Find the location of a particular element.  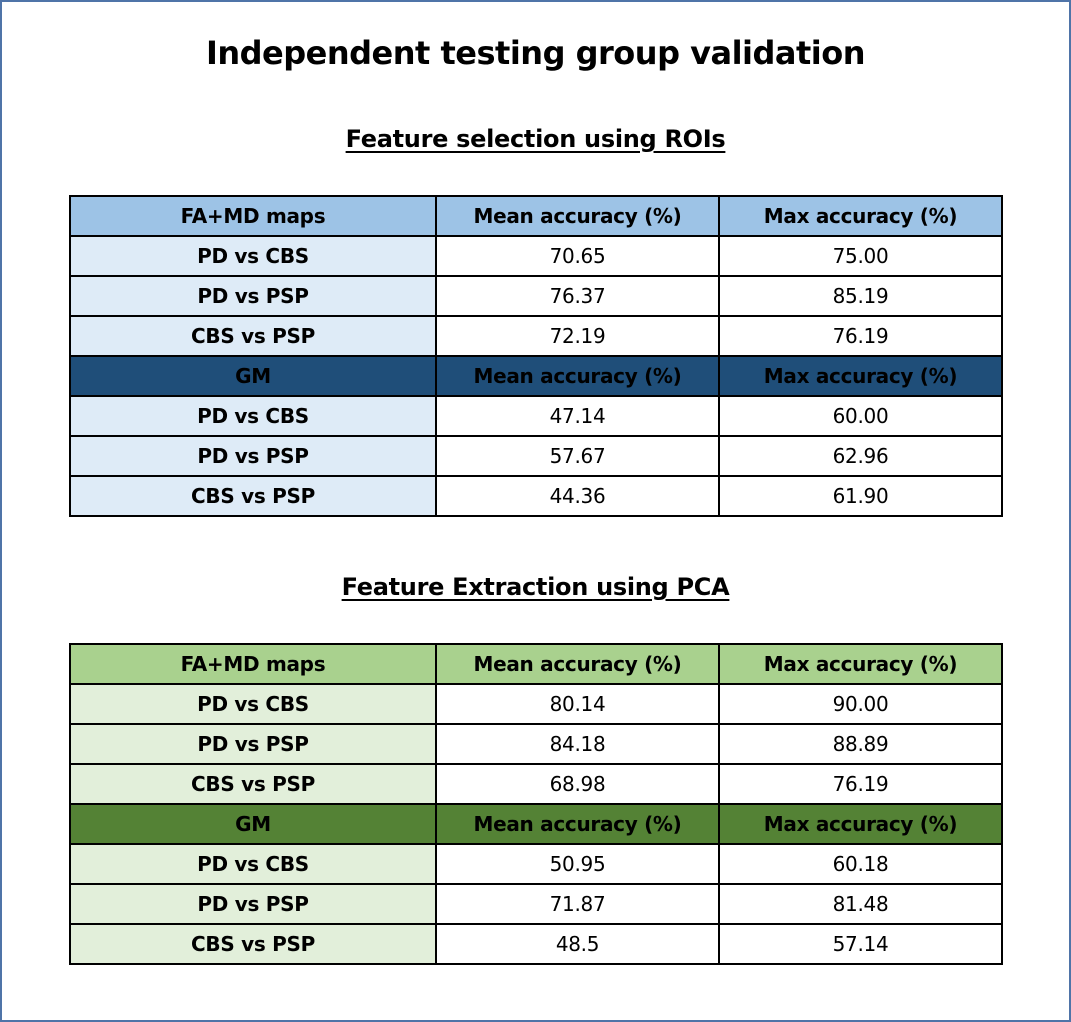

max-accuracy-value: 75.00 is located at coordinates (860, 256).